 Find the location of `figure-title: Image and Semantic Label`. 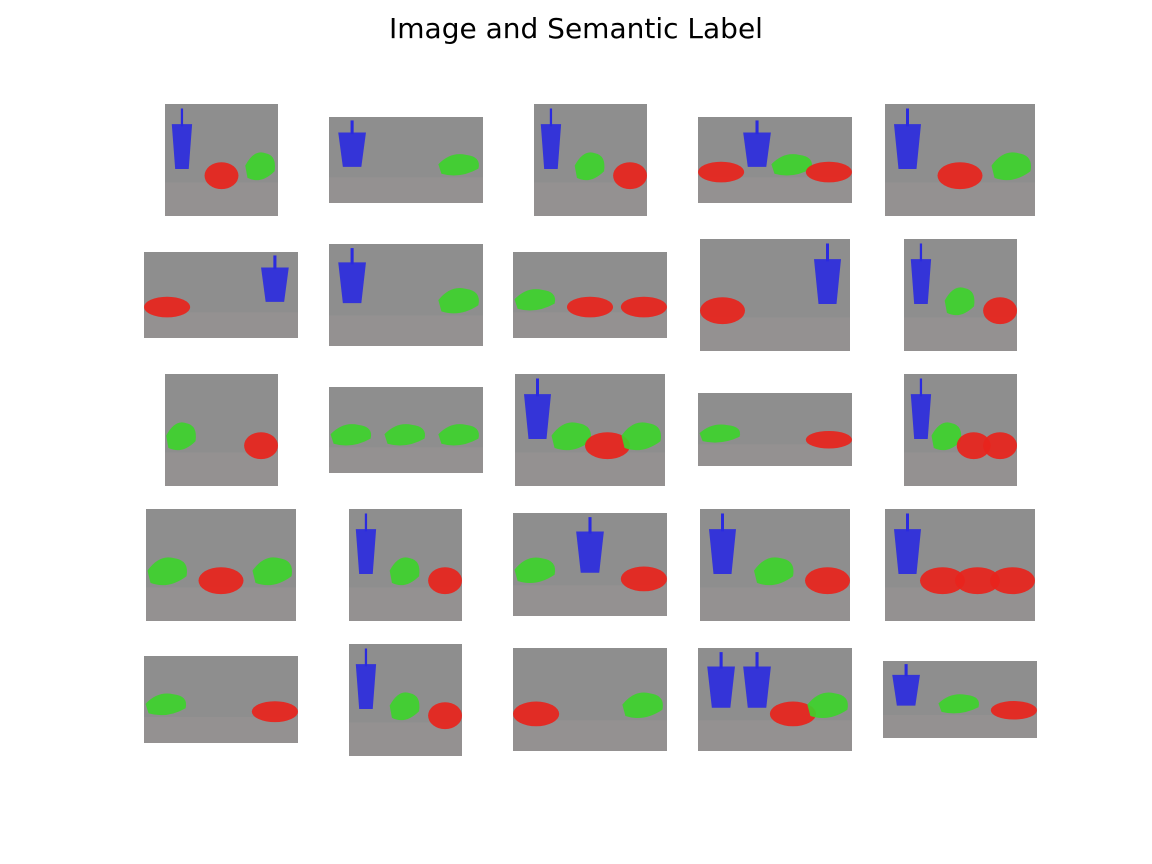

figure-title: Image and Semantic Label is located at coordinates (576, 28).